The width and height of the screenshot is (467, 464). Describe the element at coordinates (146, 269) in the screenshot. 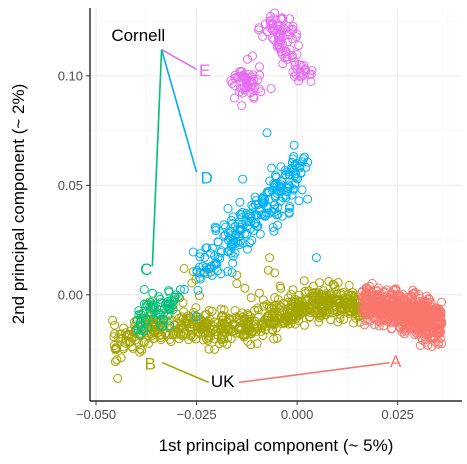

I see `annotation-c: C` at that location.